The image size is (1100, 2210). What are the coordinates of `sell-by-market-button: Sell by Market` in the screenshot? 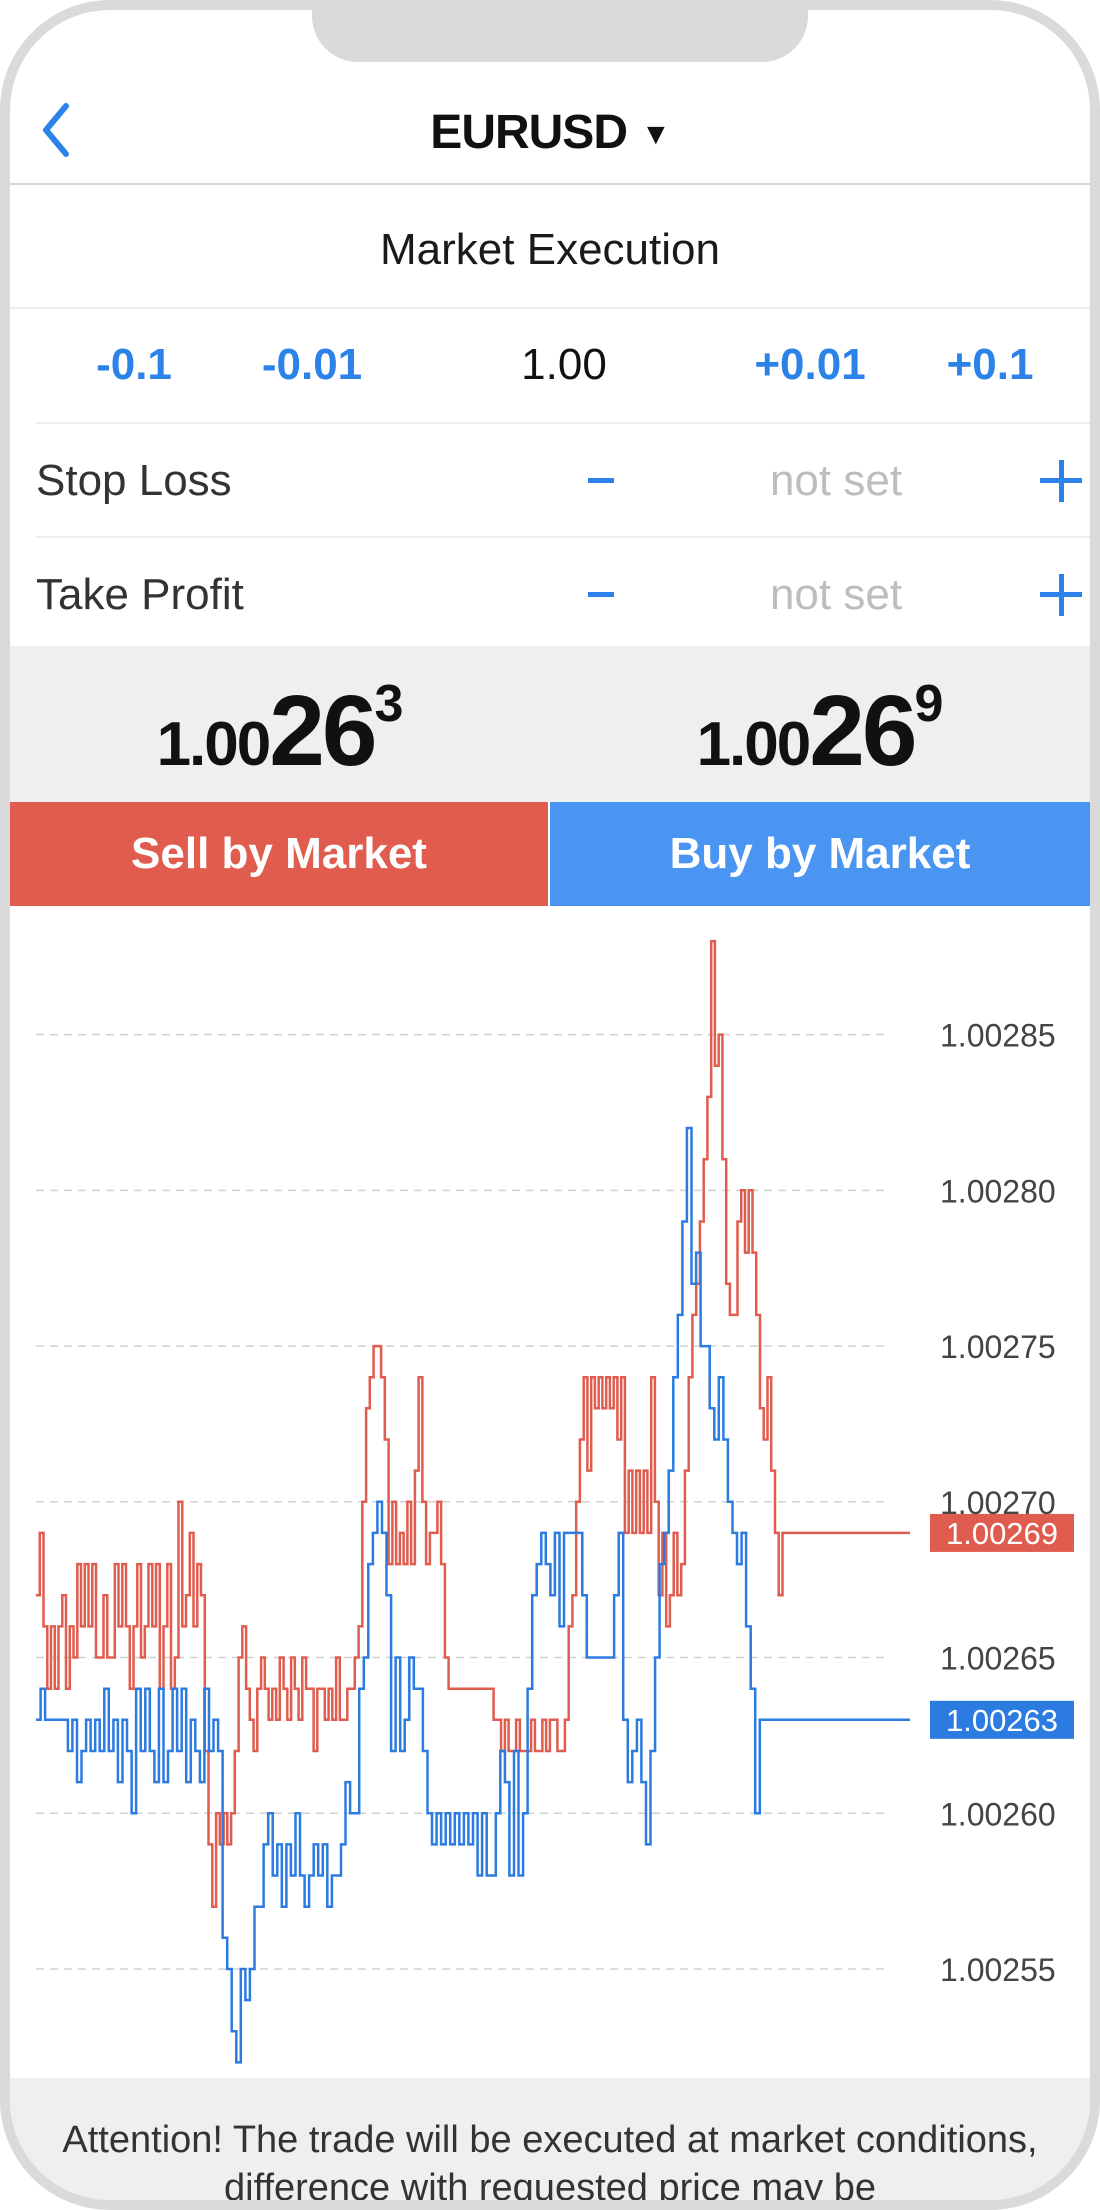 It's located at (279, 854).